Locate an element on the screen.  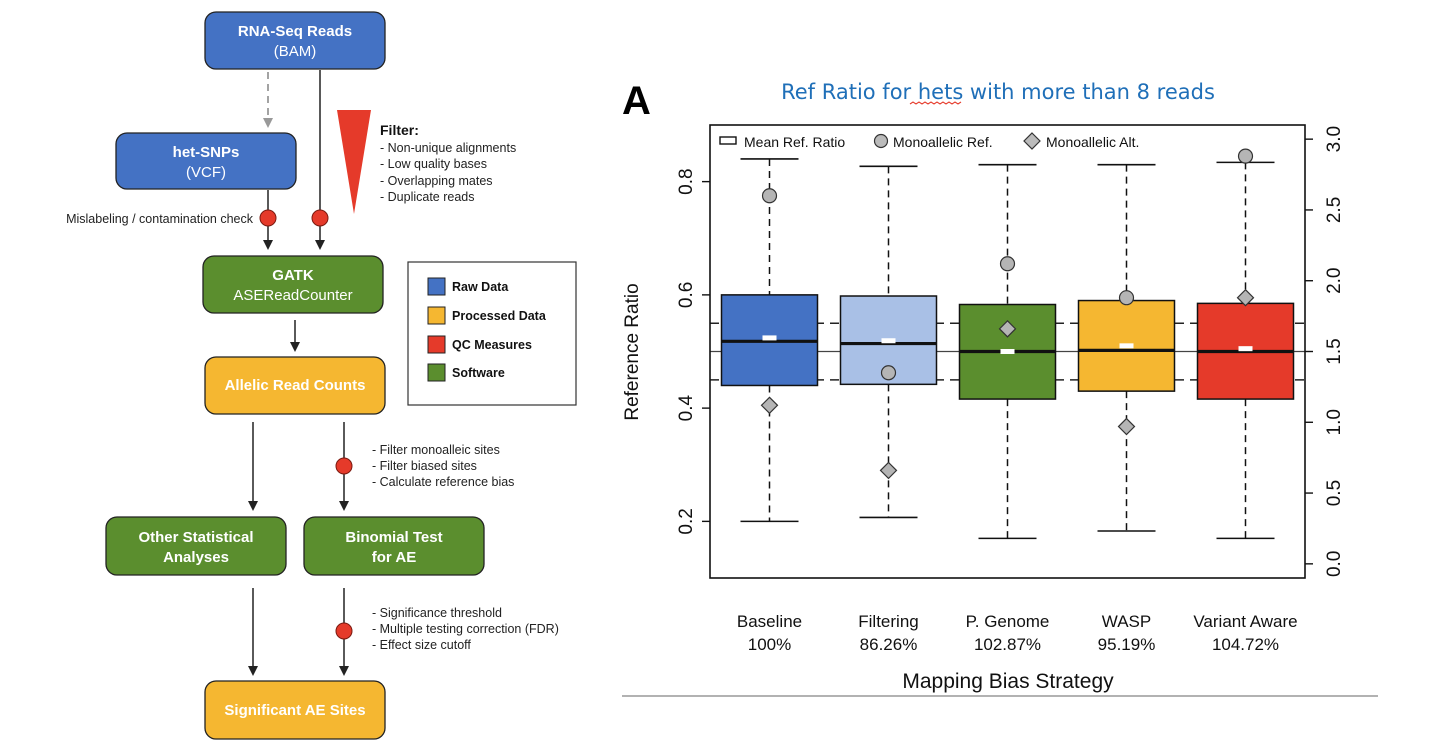
node-gatk-sub: ASEReadCounter is located at coordinates (292, 295).